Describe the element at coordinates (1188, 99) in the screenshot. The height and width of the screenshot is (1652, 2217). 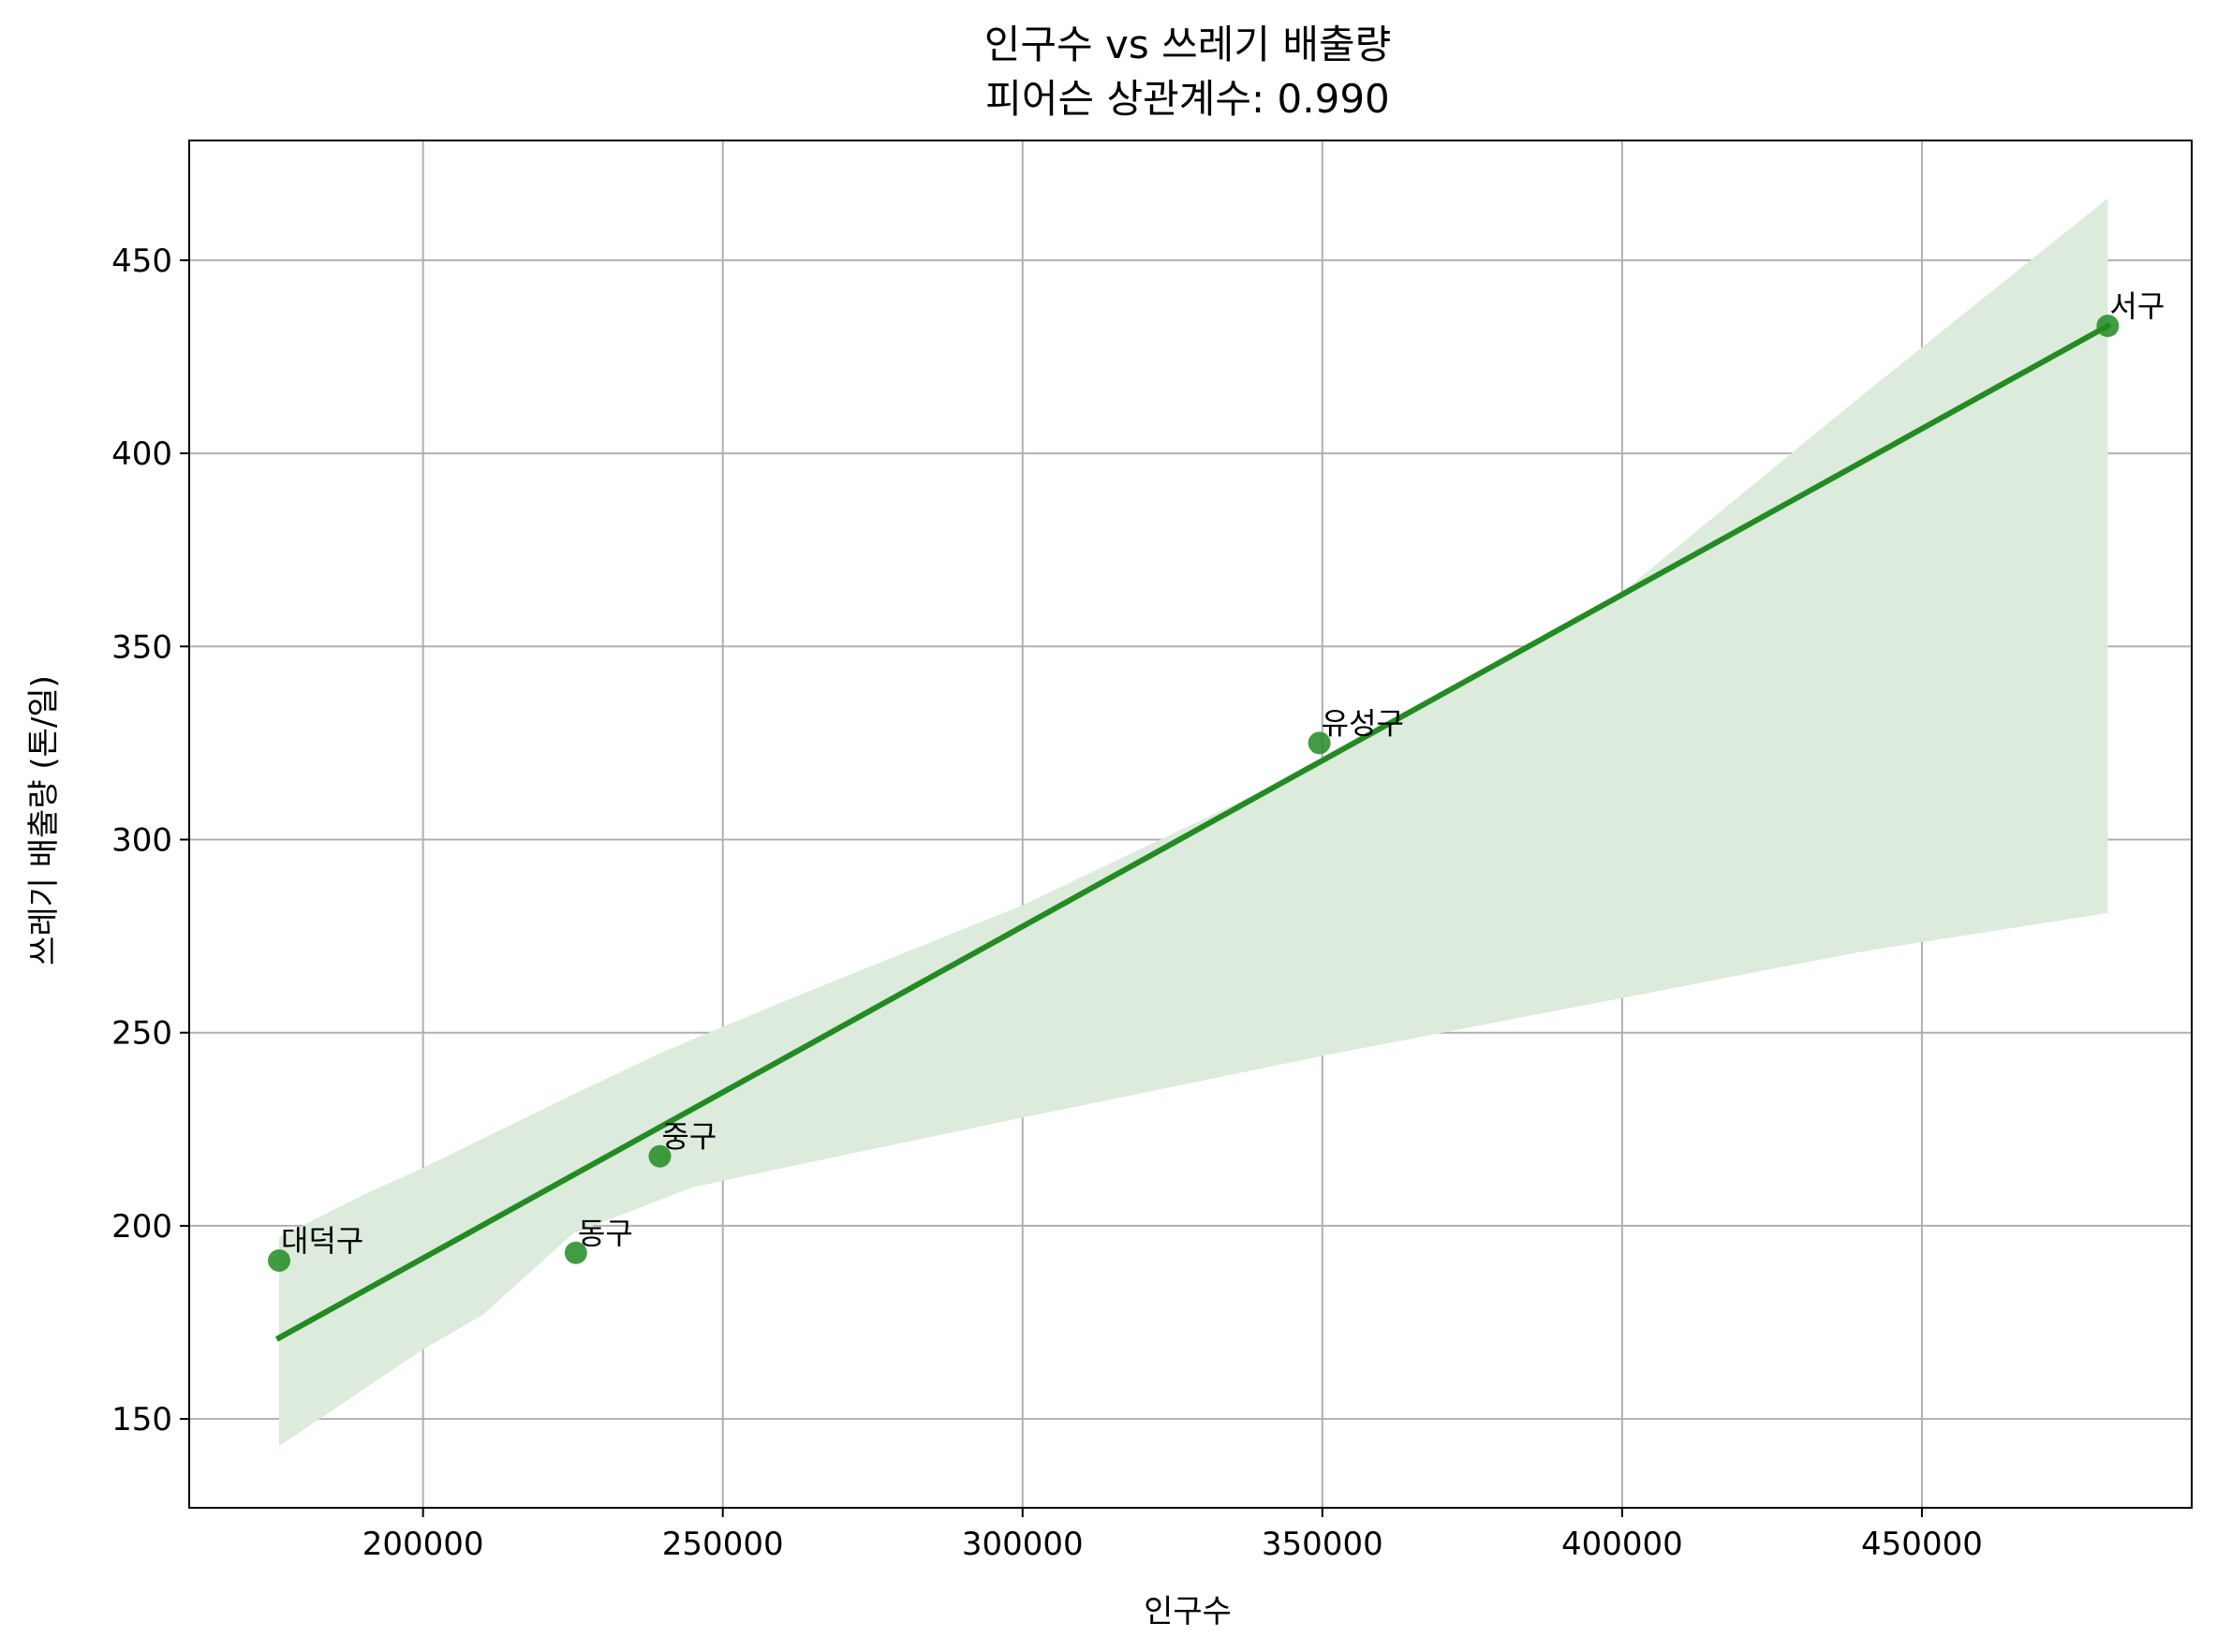
I see `chart-subtitle: 피어슨 상관계수: 0.990` at that location.